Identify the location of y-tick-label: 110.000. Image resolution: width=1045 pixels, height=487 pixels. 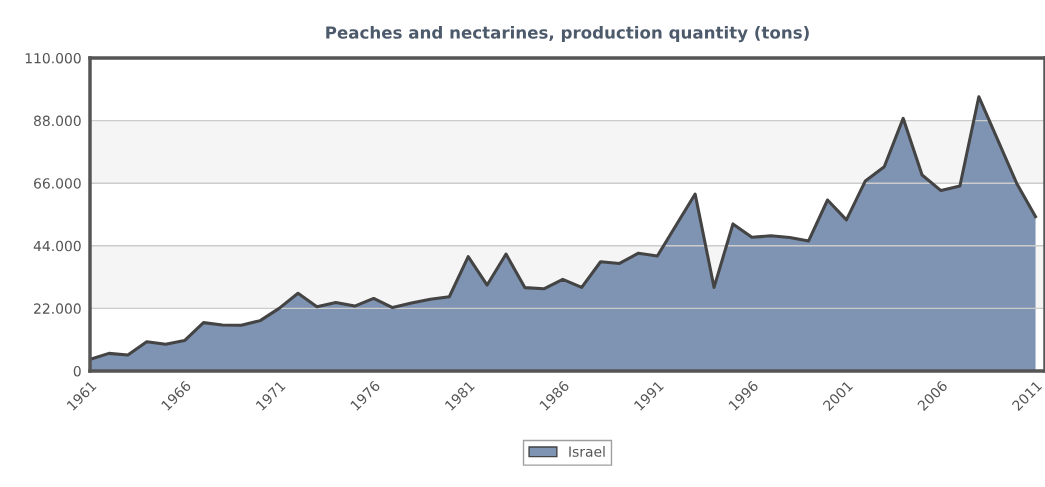
(53, 58).